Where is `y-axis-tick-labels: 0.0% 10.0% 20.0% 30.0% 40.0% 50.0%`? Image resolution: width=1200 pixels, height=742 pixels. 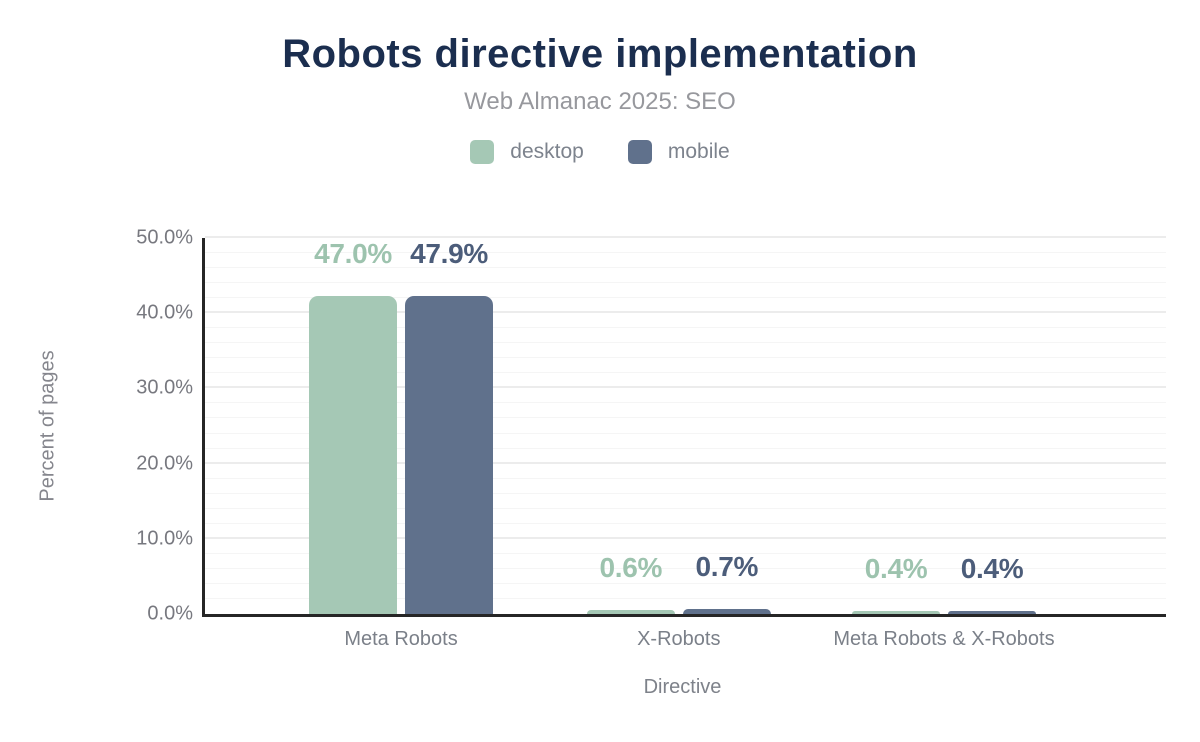 y-axis-tick-labels: 0.0% 10.0% 20.0% 30.0% 40.0% 50.0% is located at coordinates (155, 426).